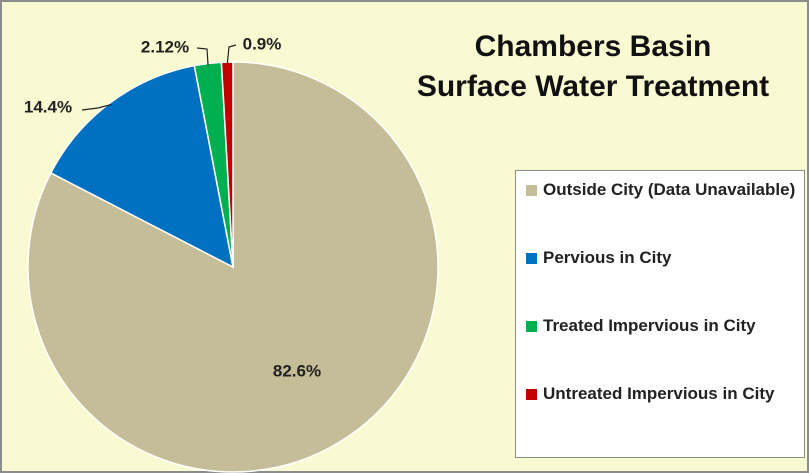 The image size is (809, 473). Describe the element at coordinates (593, 86) in the screenshot. I see `chart-title: Surface Water Treatment` at that location.